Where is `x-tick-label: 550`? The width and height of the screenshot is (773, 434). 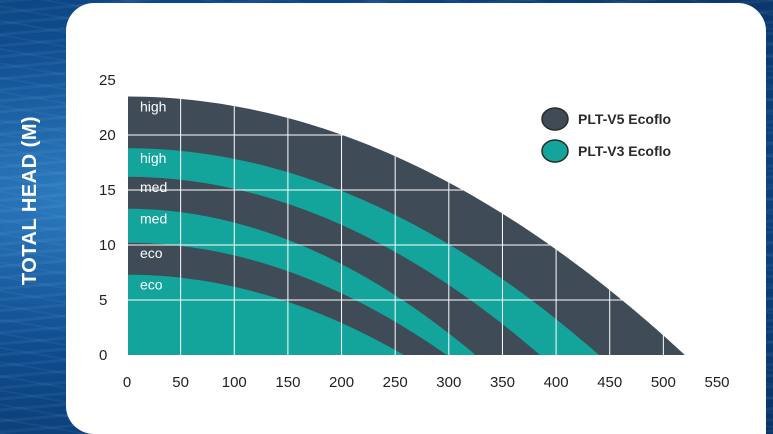 x-tick-label: 550 is located at coordinates (716, 382).